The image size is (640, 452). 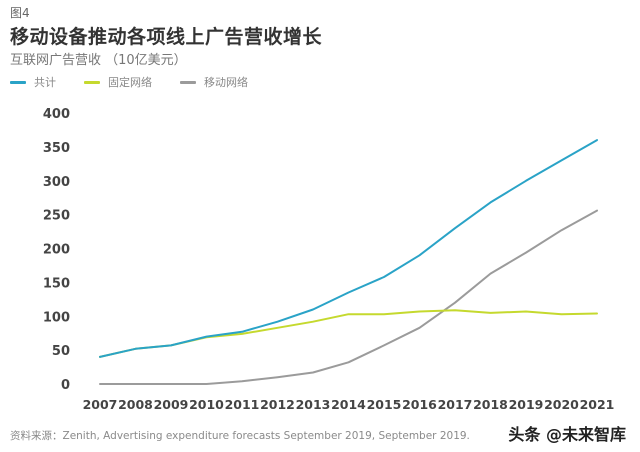 What do you see at coordinates (92, 82) in the screenshot?
I see `legend-swatch-fixed` at bounding box center [92, 82].